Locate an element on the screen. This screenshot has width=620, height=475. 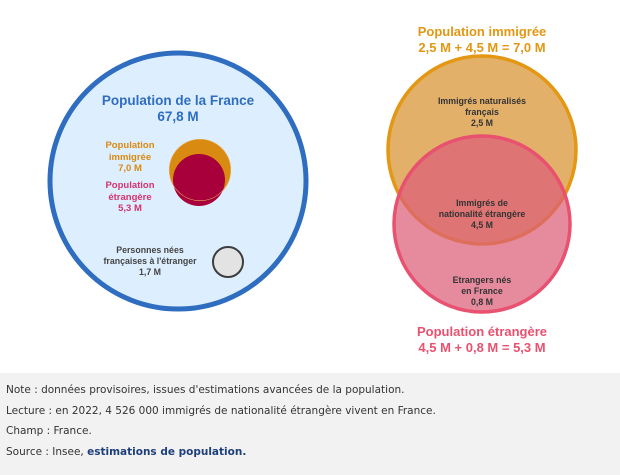
nes-etranger-line-2: françaises à l'étranger is located at coordinates (150, 261).